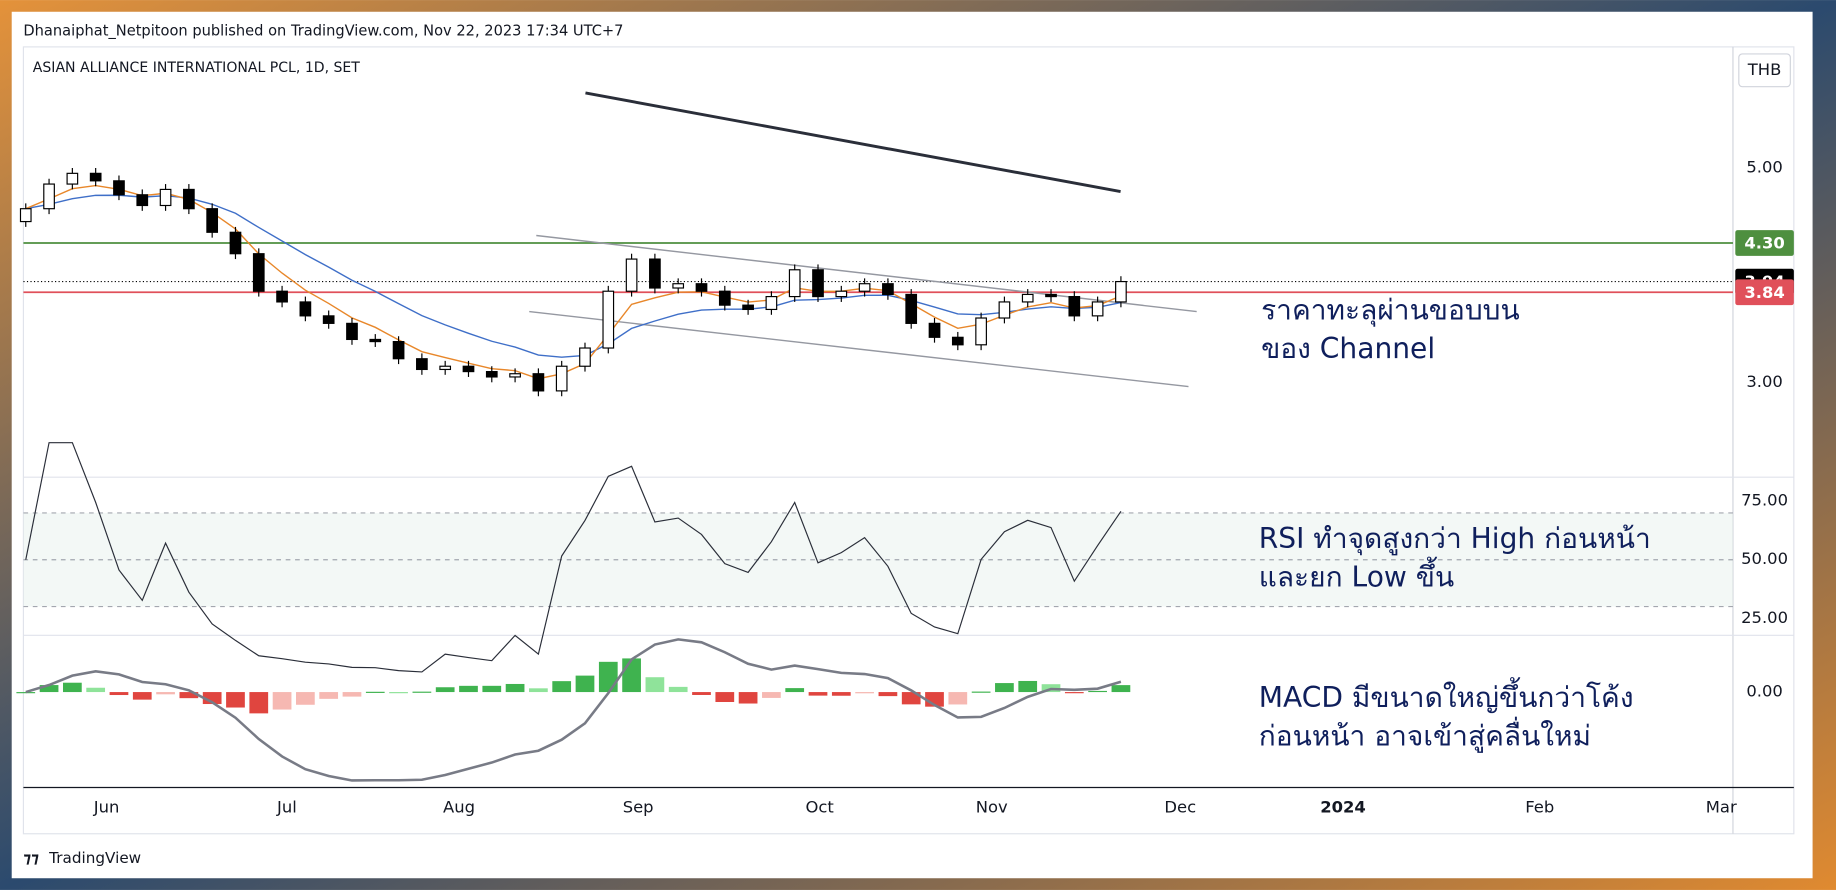 Image resolution: width=1836 pixels, height=894 pixels. What do you see at coordinates (94, 858) in the screenshot?
I see `footer-brand: TradingView` at bounding box center [94, 858].